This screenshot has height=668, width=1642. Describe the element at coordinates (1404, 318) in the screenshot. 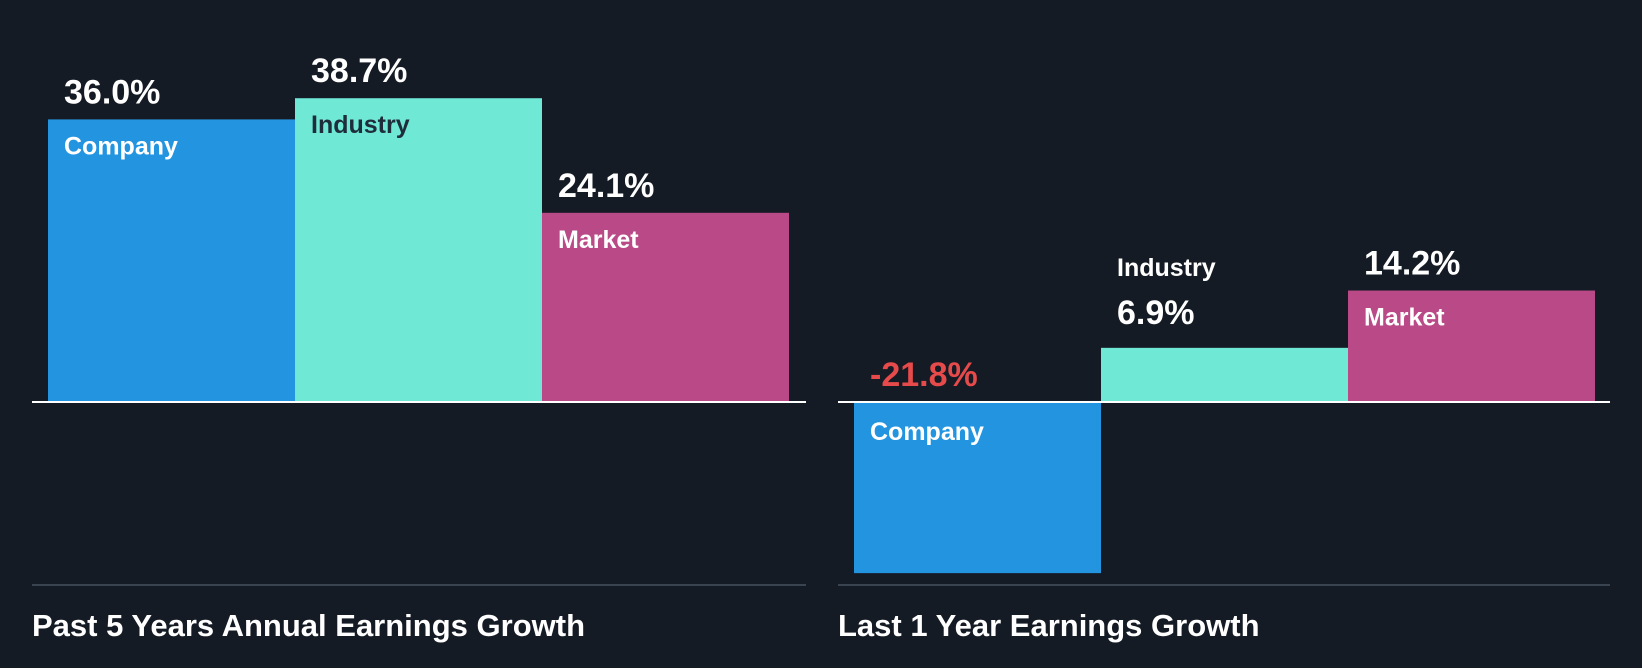

I see `last-1y-market-category-label: Market` at that location.